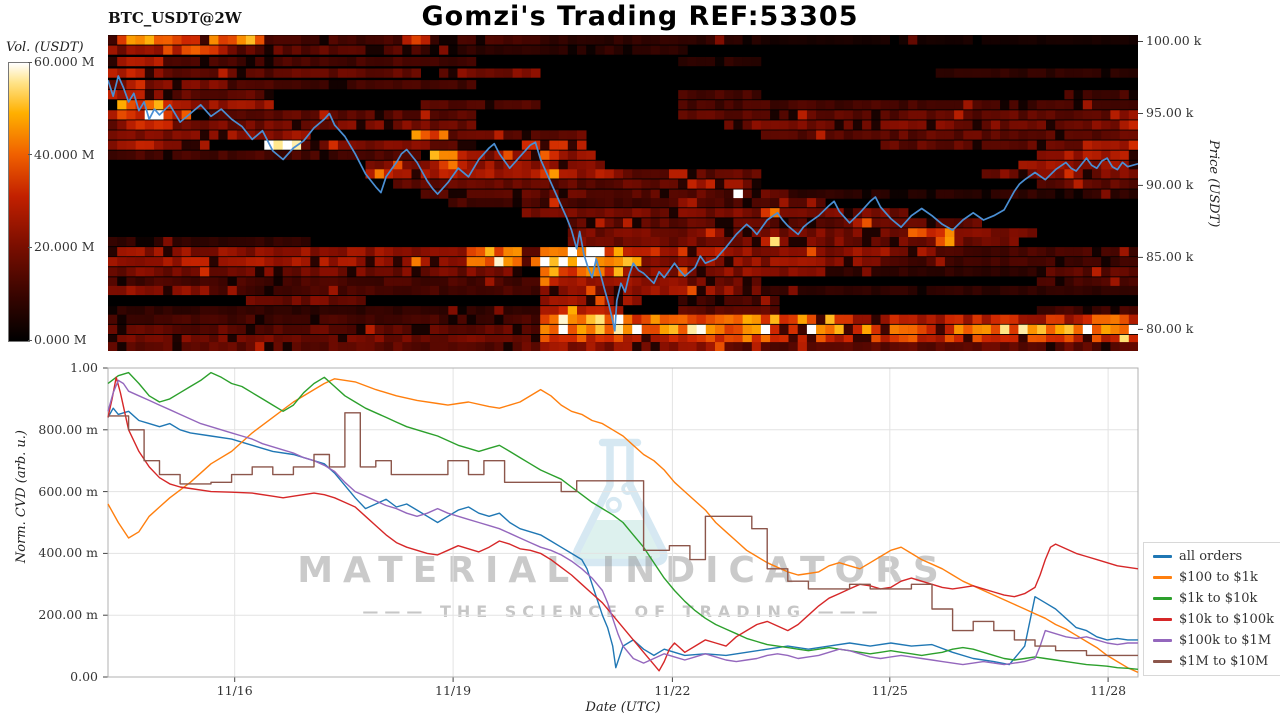 The width and height of the screenshot is (1280, 720). Describe the element at coordinates (623, 707) in the screenshot. I see `date-axis-label: Date (UTC)` at that location.